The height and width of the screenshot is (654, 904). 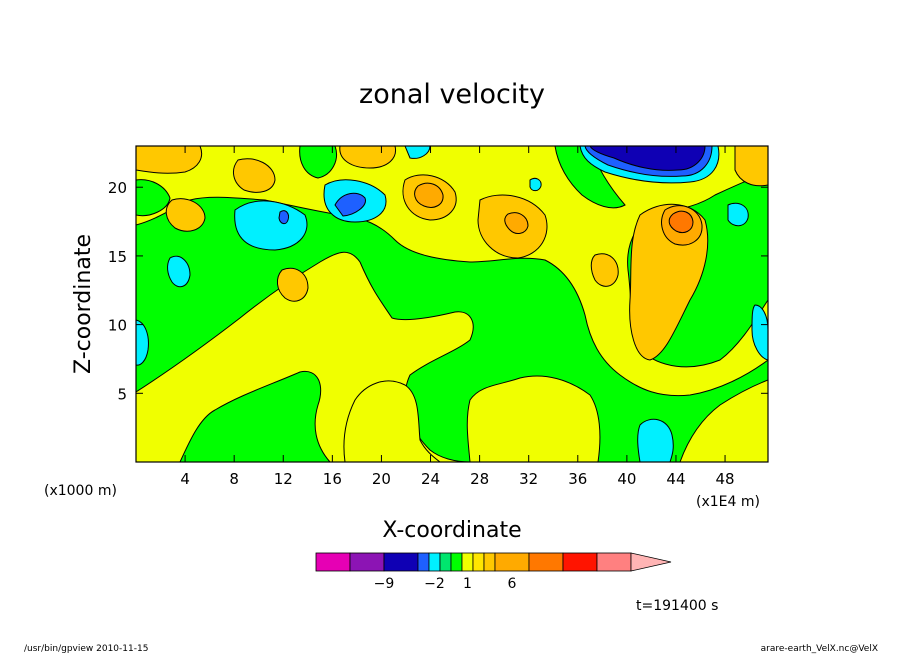 What do you see at coordinates (479, 479) in the screenshot?
I see `x-tick-label: 28` at bounding box center [479, 479].